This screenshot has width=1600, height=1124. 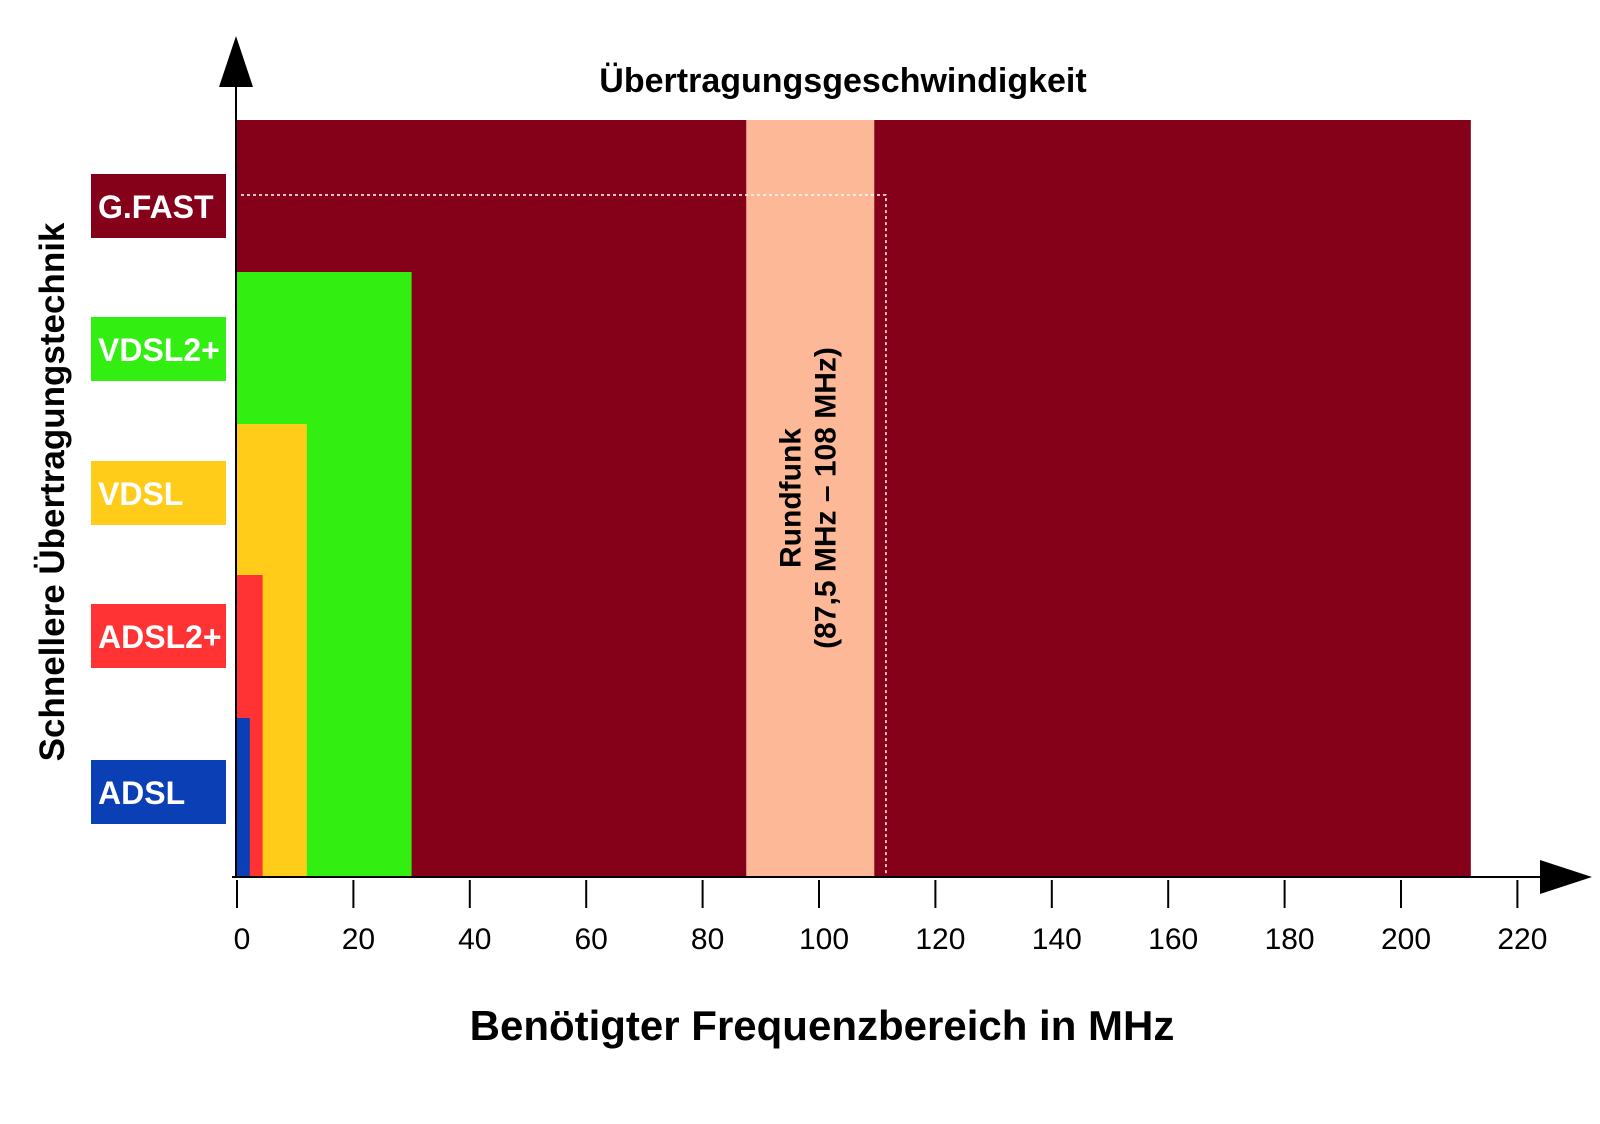 I want to click on series-label-text: VDSL2+, so click(x=159, y=350).